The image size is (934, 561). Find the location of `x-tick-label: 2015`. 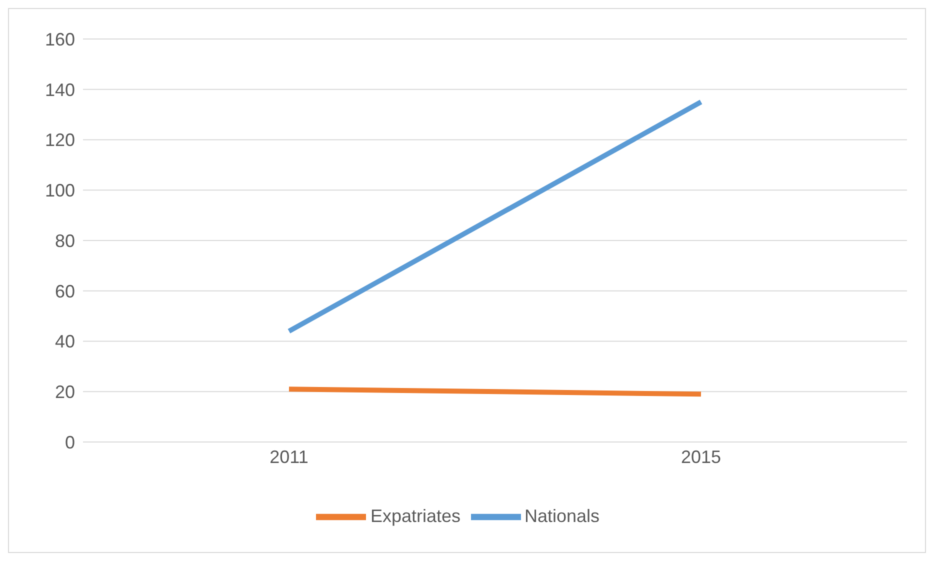

x-tick-label: 2015 is located at coordinates (701, 456).